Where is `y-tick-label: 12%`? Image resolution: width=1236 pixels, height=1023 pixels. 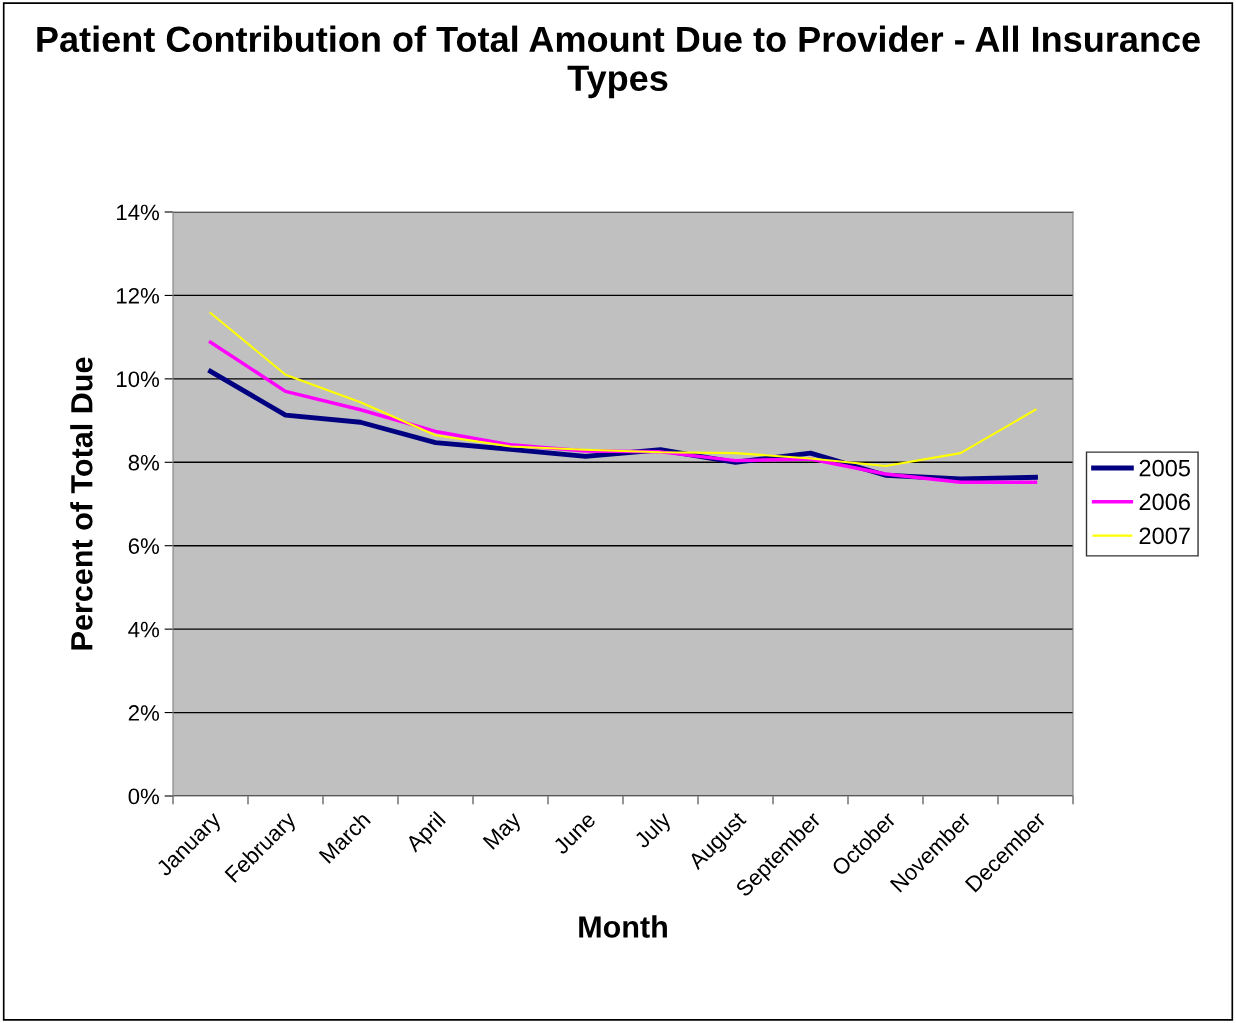 y-tick-label: 12% is located at coordinates (138, 295).